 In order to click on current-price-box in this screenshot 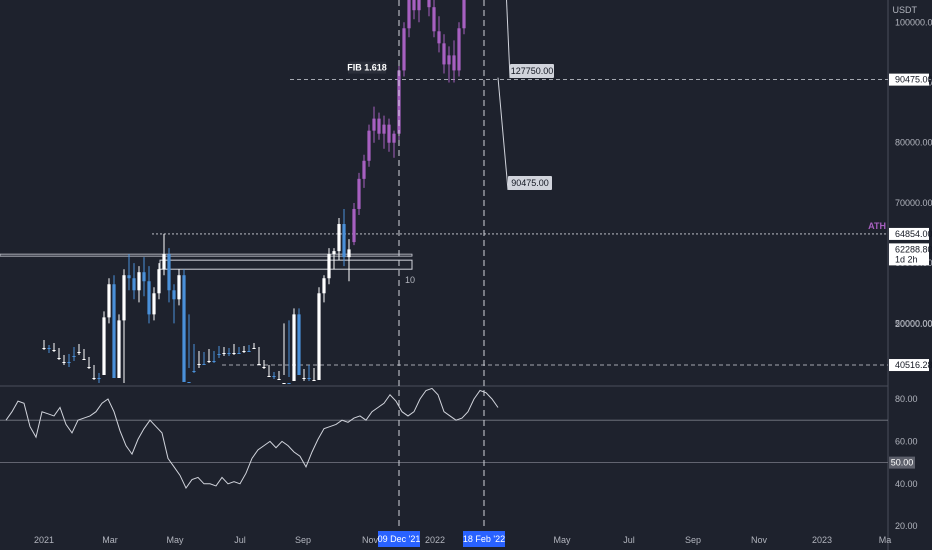, I will do `click(909, 254)`.